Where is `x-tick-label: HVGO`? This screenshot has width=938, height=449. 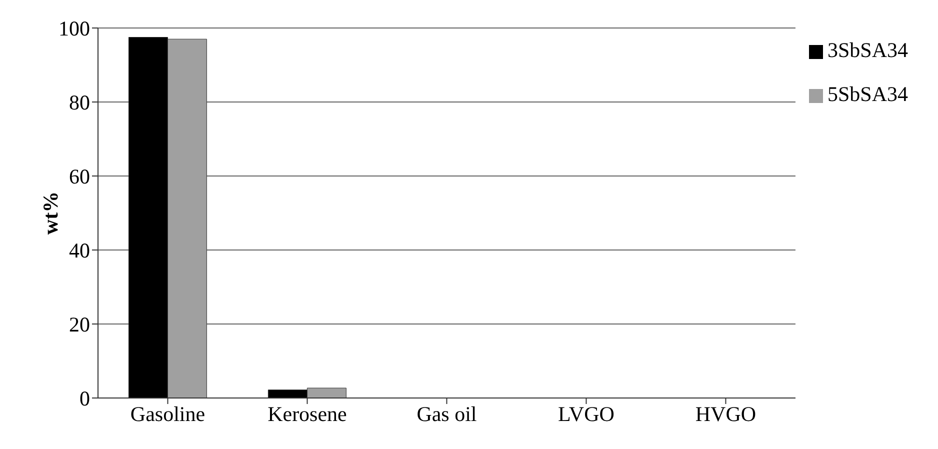 x-tick-label: HVGO is located at coordinates (725, 414).